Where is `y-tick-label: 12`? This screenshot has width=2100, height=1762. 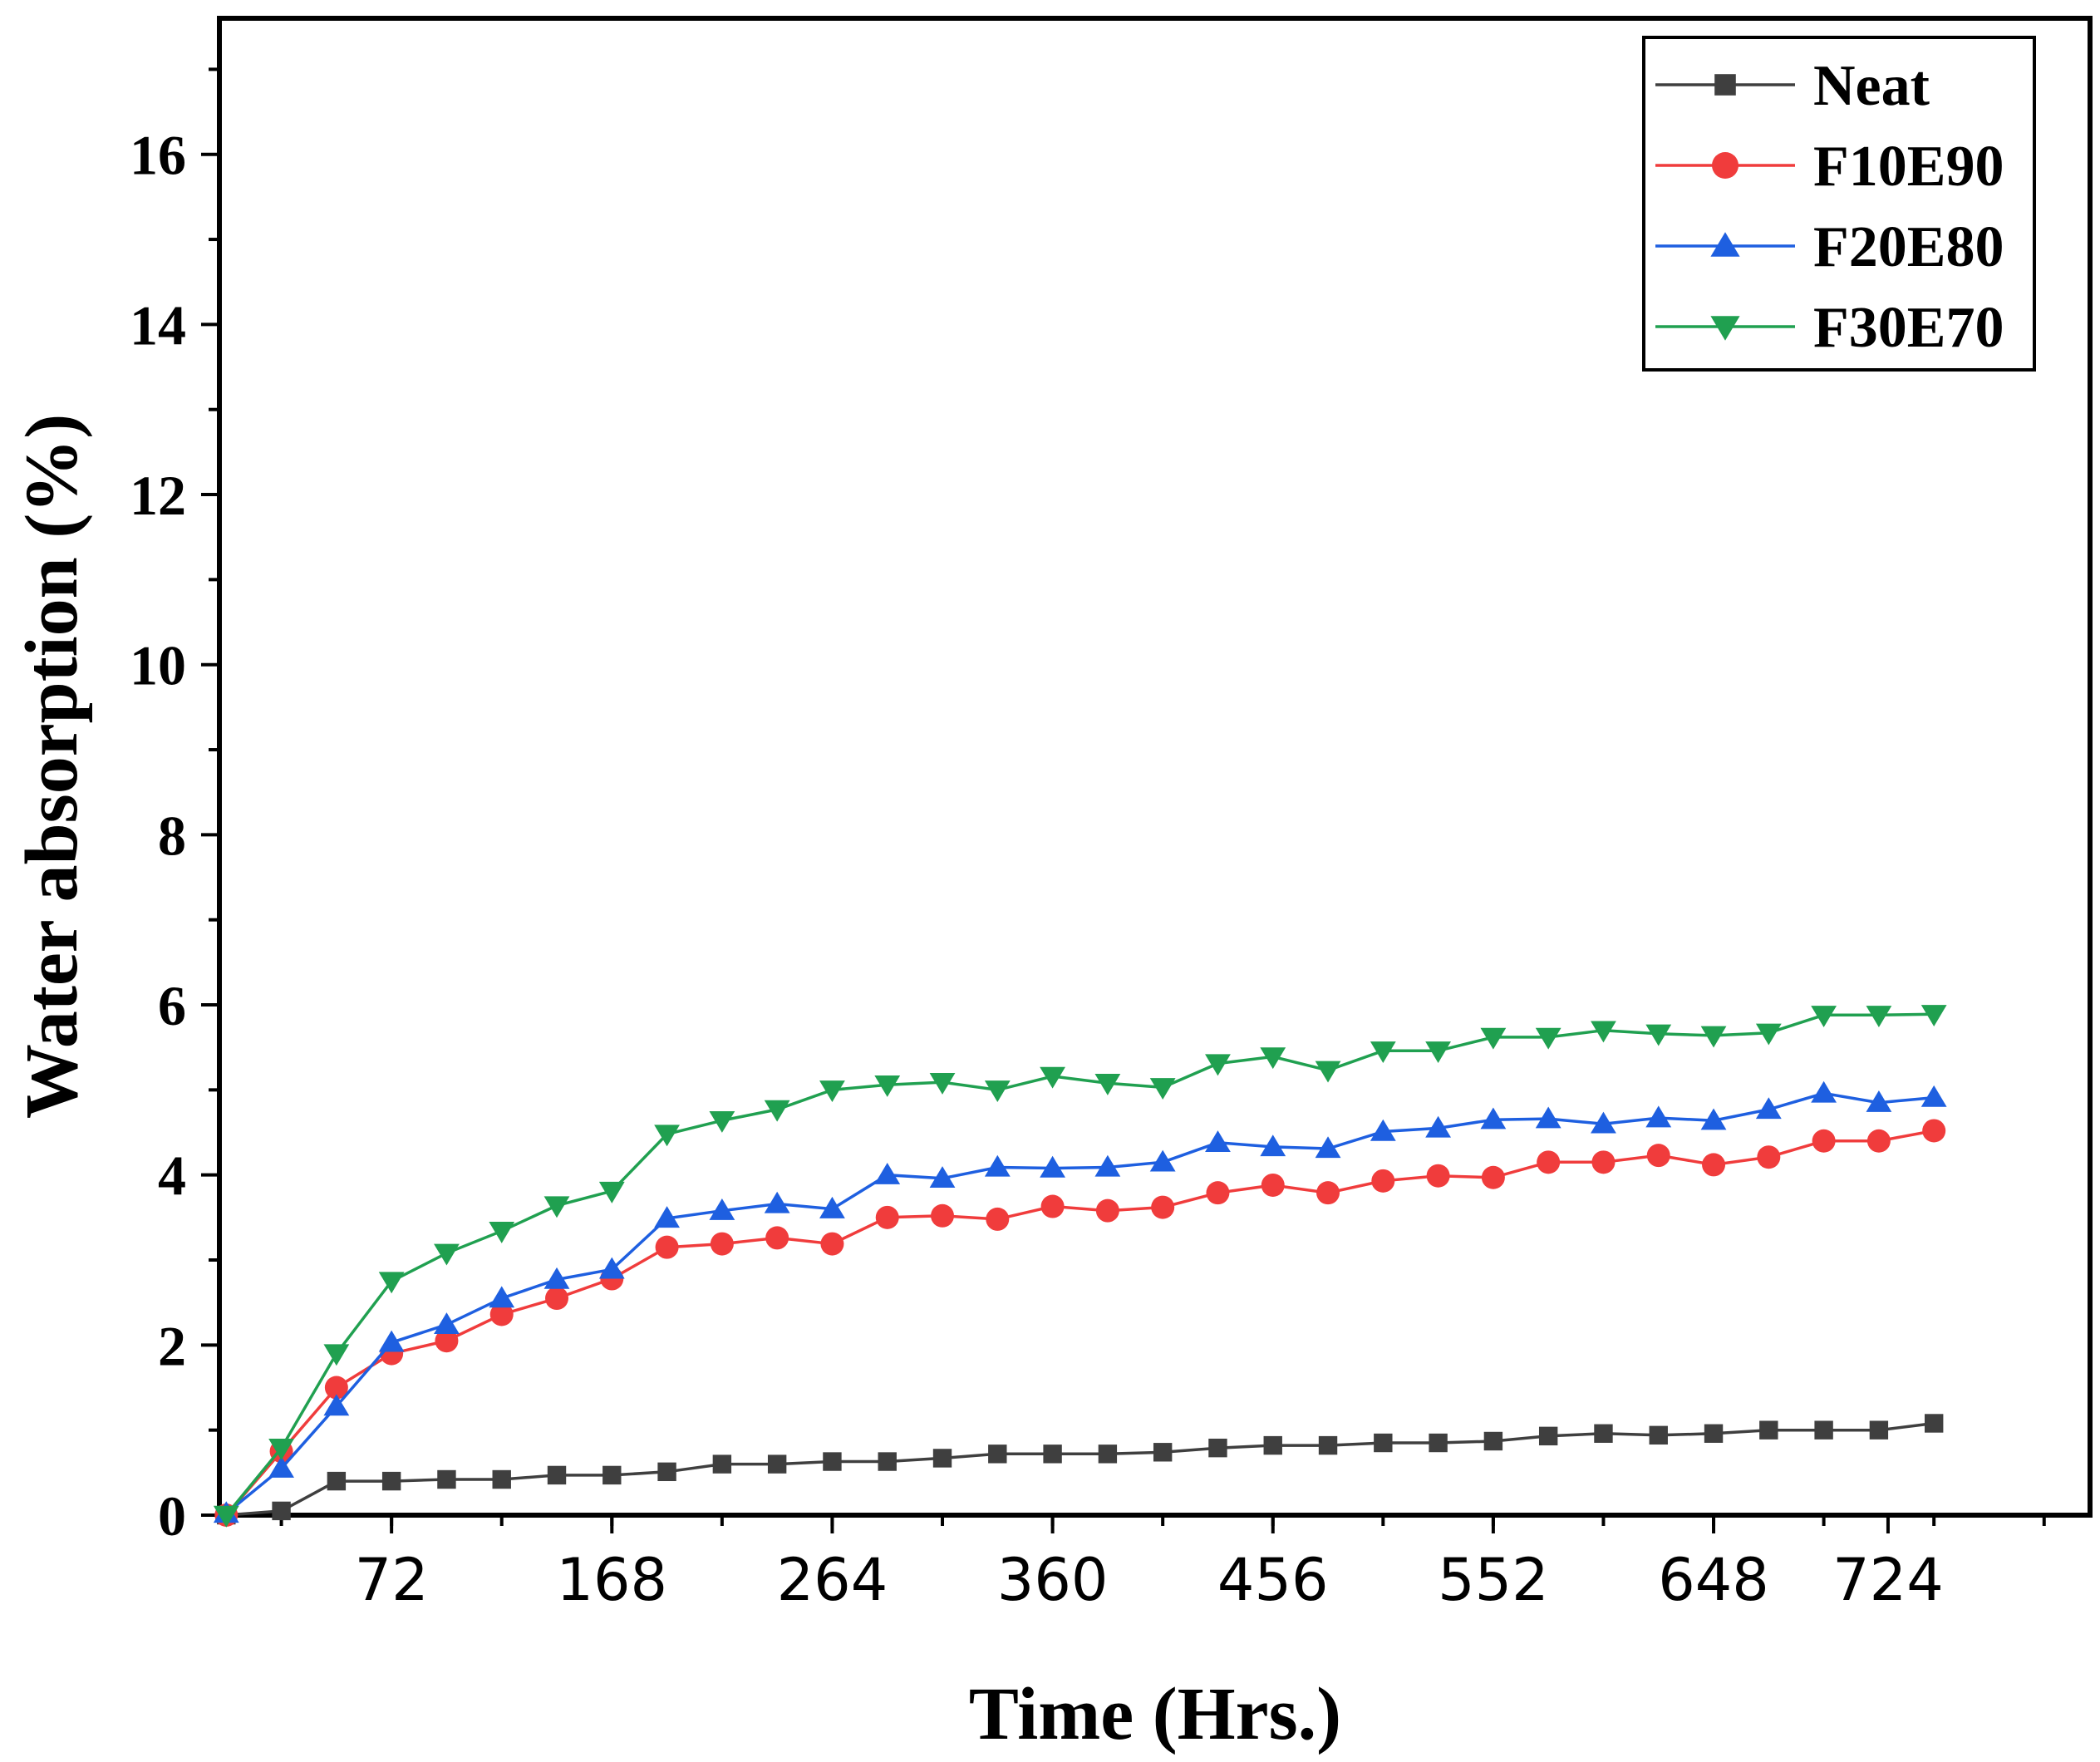
y-tick-label: 12 is located at coordinates (158, 496).